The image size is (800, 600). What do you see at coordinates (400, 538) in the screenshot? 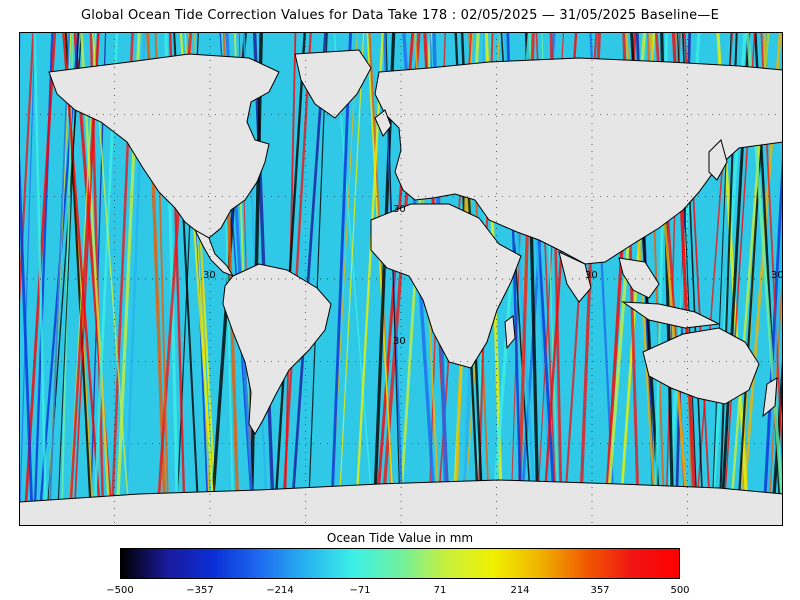
I see `colorbar-title: Ocean Tide Value in mm` at bounding box center [400, 538].